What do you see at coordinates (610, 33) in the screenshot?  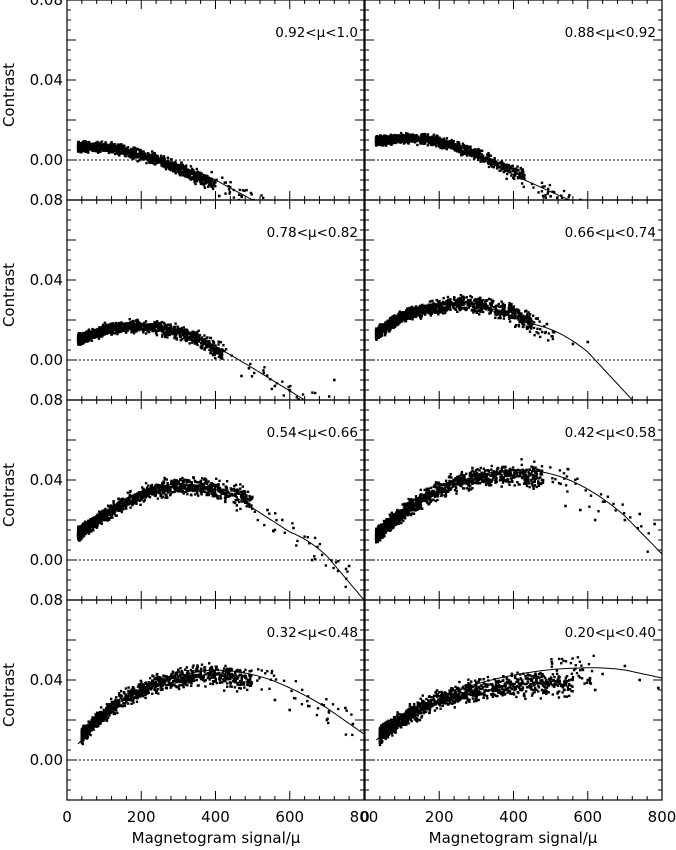 I see `mu-range-annotation: 0.88<μ<0.92` at bounding box center [610, 33].